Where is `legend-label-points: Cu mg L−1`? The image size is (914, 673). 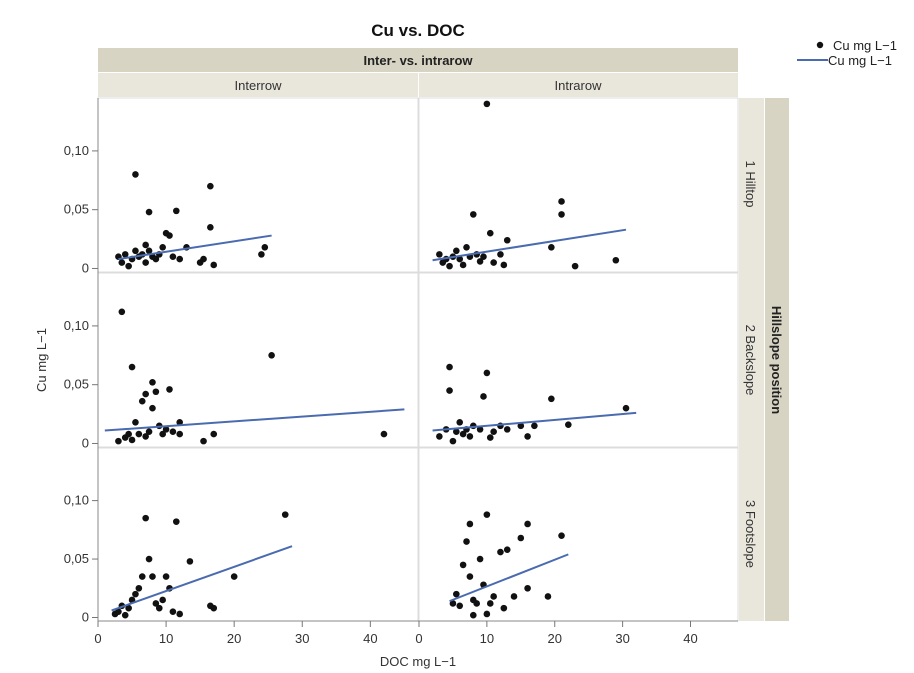
legend-label-points: Cu mg L−1 is located at coordinates (865, 45).